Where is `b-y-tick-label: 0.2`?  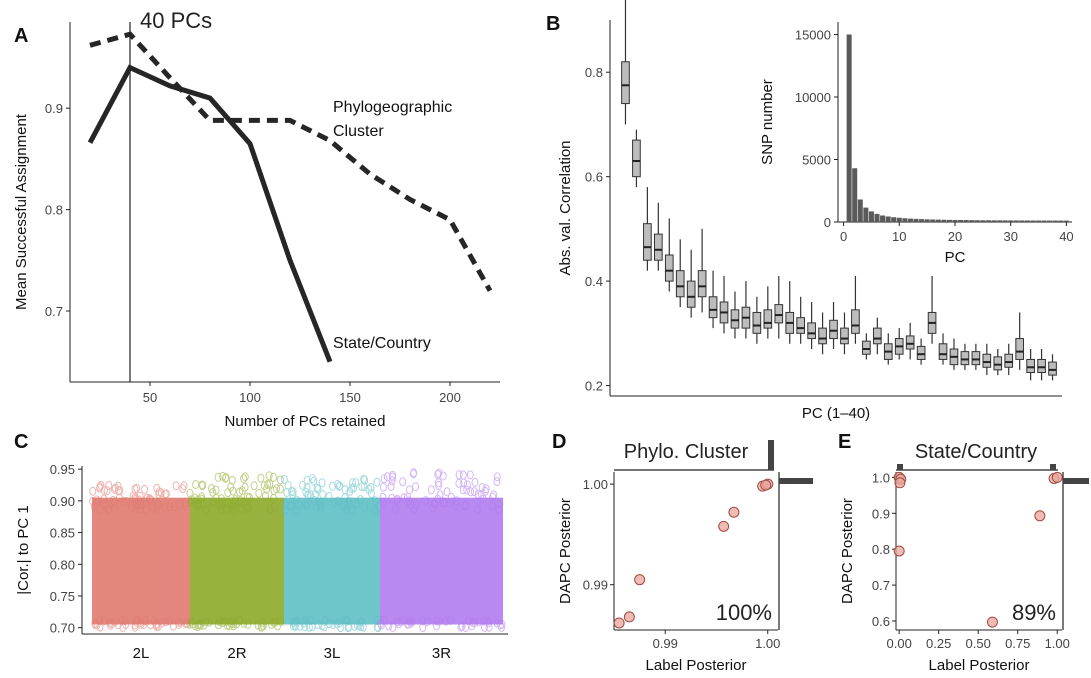
b-y-tick-label: 0.2 is located at coordinates (594, 386).